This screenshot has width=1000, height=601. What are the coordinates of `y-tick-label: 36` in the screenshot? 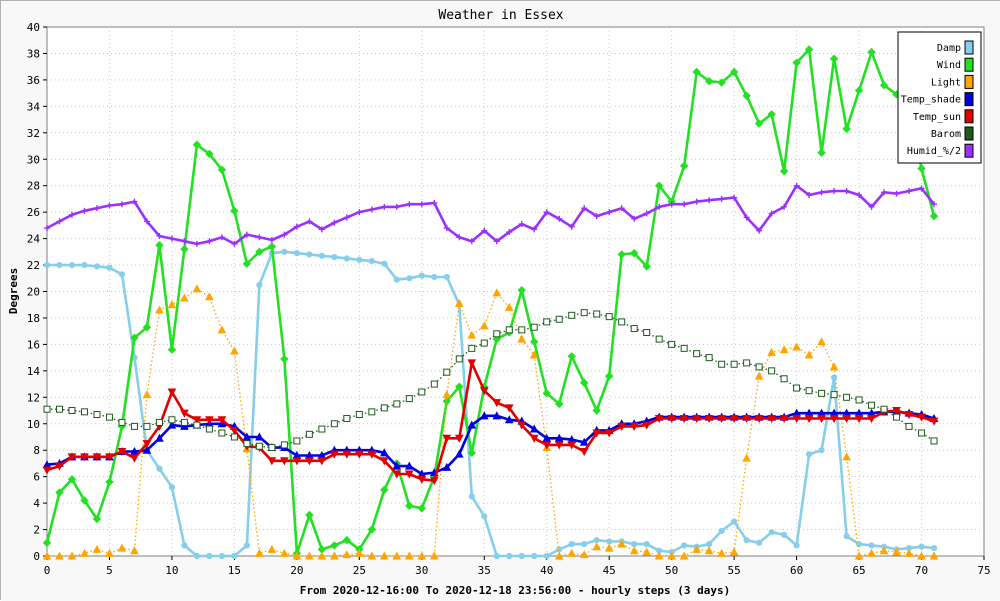 It's located at (33, 80).